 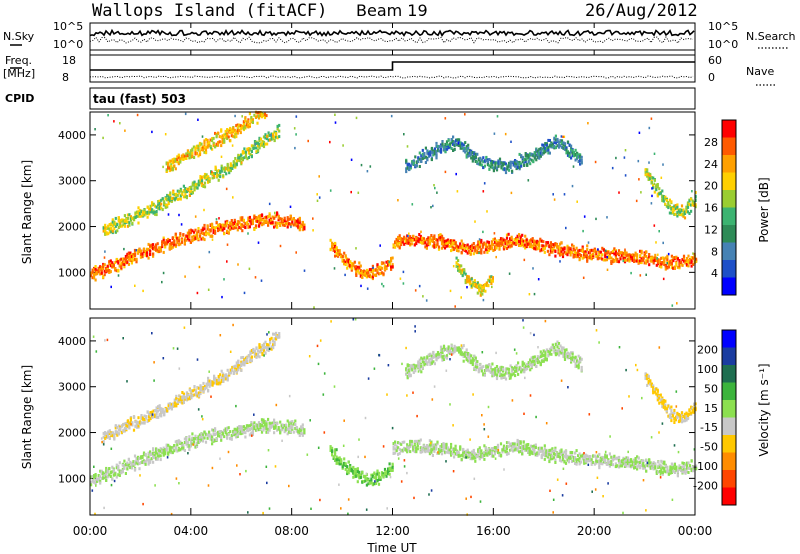 I want to click on freq-label: Freq., so click(x=18, y=60).